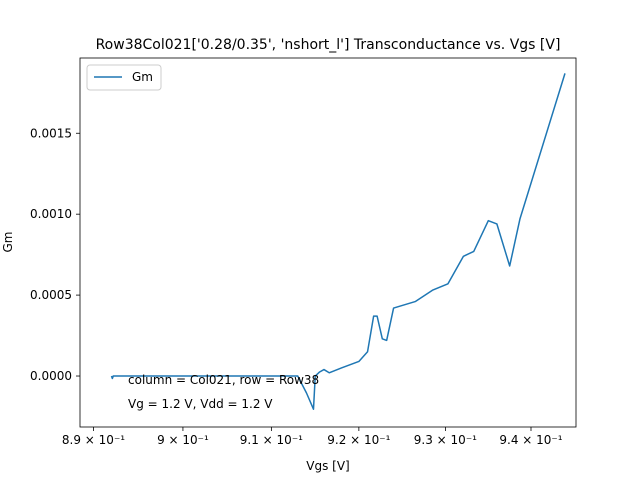  I want to click on legend-label-gm: Gm, so click(142, 77).